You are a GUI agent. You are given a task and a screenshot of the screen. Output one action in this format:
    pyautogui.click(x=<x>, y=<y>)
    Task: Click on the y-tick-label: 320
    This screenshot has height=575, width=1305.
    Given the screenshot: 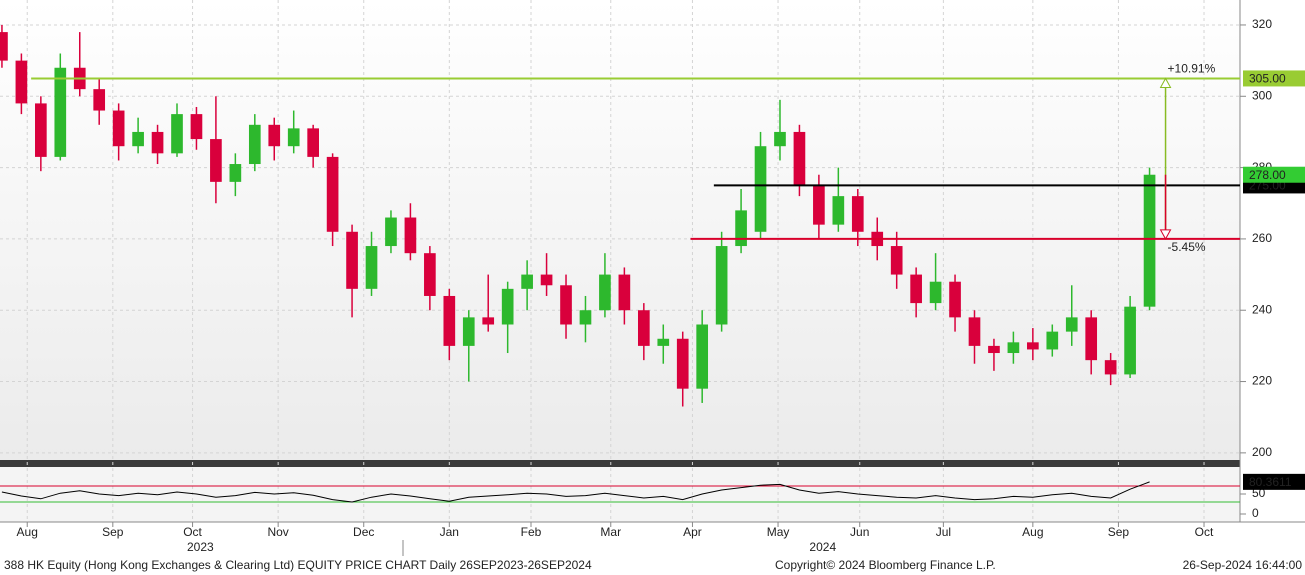 What is the action you would take?
    pyautogui.click(x=1262, y=24)
    